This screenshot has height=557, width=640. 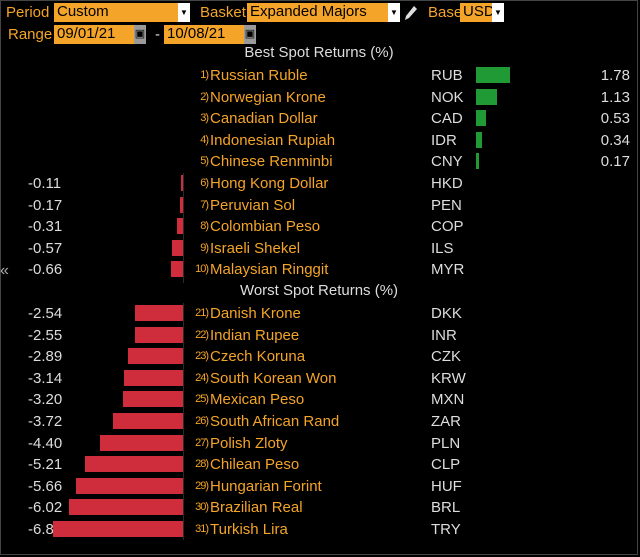 I want to click on currency-name: Mexican Peso, so click(x=257, y=400).